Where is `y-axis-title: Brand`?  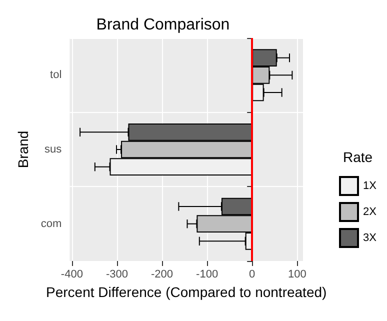 y-axis-title: Brand is located at coordinates (23, 149).